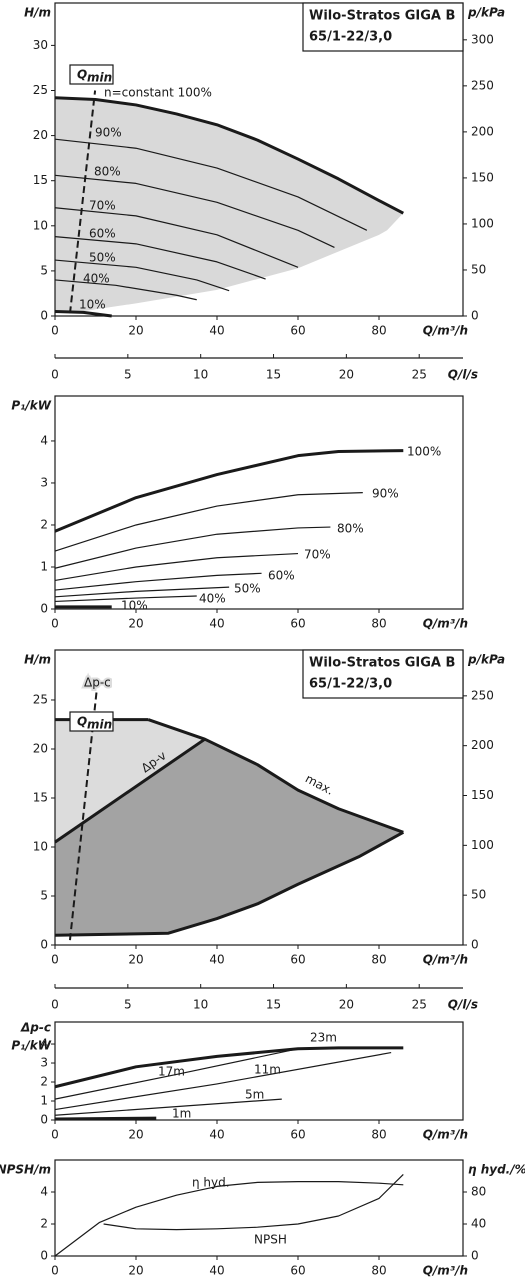 This screenshot has width=525, height=1280. Describe the element at coordinates (102, 258) in the screenshot. I see `curve-label: 50%` at that location.